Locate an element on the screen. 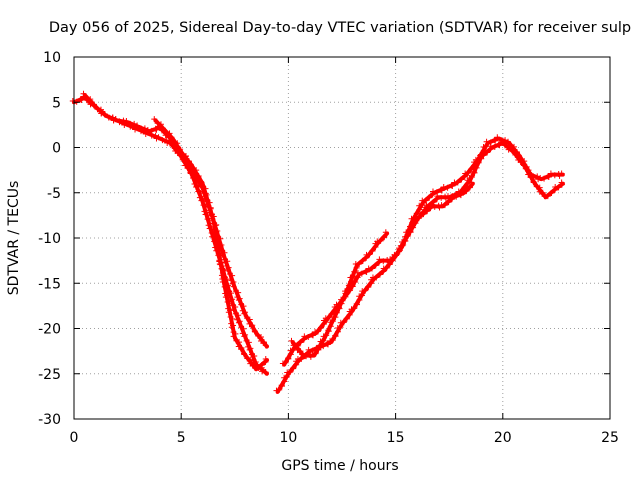 Image resolution: width=640 pixels, height=480 pixels. x-tick-label: 25 is located at coordinates (610, 438).